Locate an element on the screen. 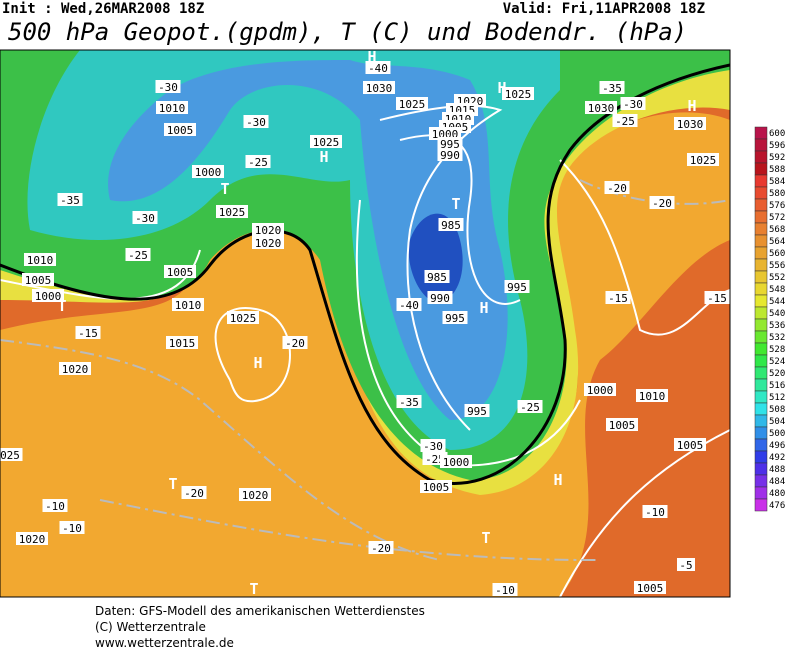 This screenshot has width=790, height=648. contour-label: 1020 is located at coordinates (255, 495).